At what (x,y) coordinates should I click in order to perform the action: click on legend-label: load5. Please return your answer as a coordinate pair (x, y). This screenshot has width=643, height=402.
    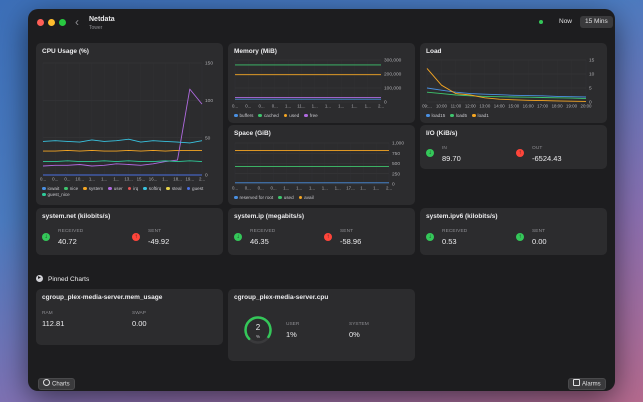
    Looking at the image, I should click on (461, 115).